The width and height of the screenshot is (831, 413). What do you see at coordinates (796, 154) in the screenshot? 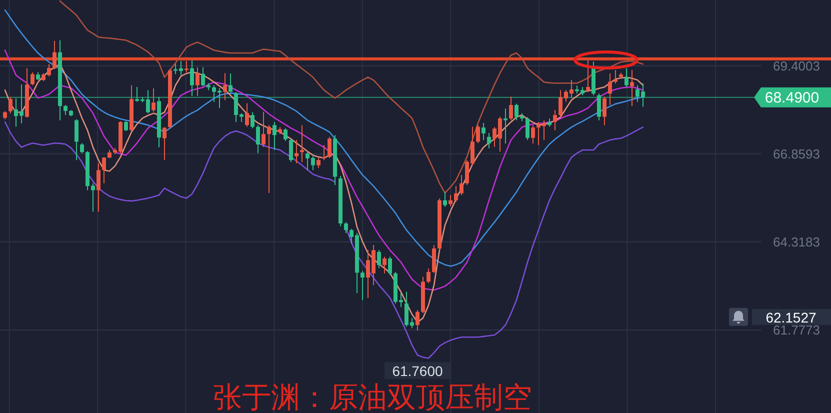
I see `y-tick-label: 66.8593` at bounding box center [796, 154].